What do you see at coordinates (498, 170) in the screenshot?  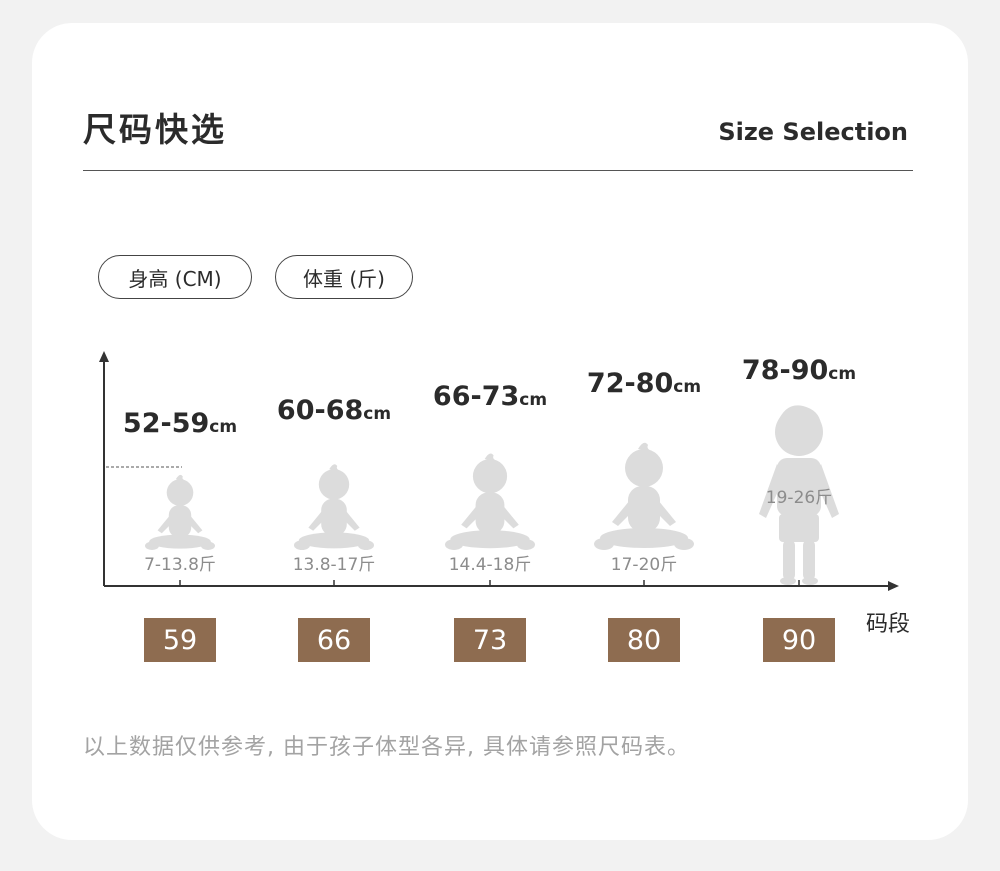 I see `divider` at bounding box center [498, 170].